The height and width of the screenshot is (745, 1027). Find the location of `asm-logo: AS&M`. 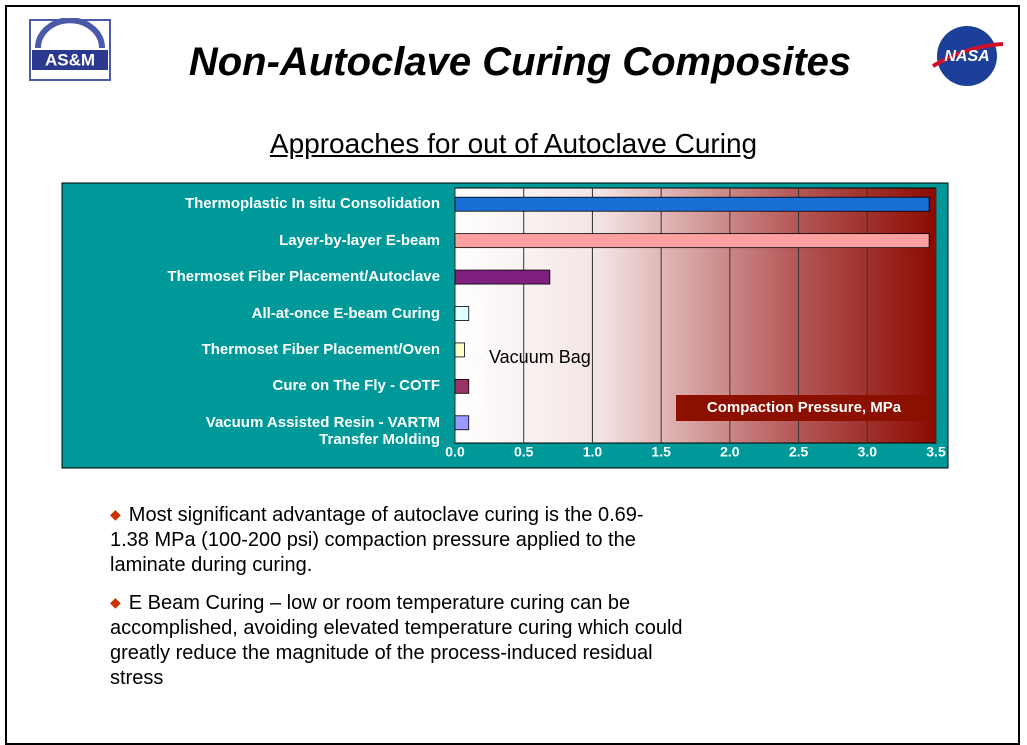

asm-logo: AS&M is located at coordinates (70, 49).